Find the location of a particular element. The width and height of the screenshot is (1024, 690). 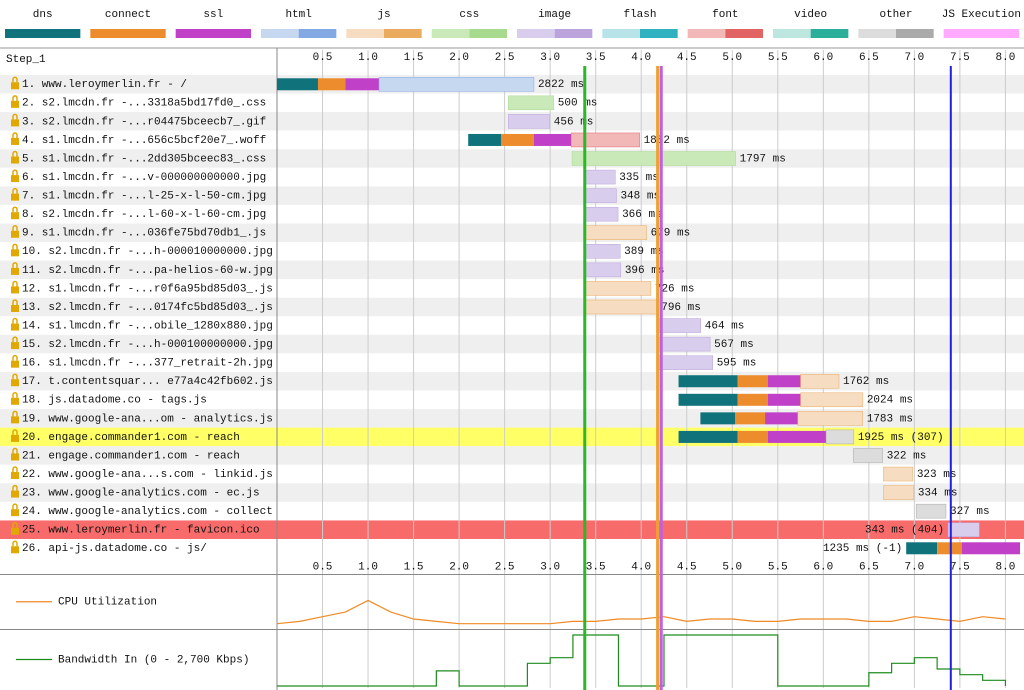

bar-ssl is located at coordinates (784, 381).